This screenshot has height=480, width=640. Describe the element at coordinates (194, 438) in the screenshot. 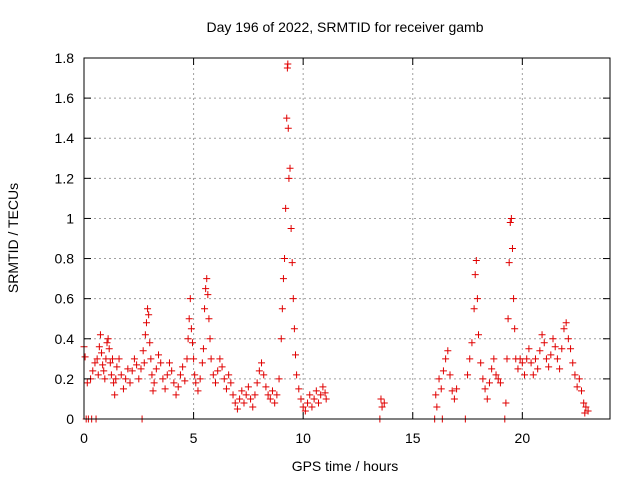

I see `x-tick-label: 5` at that location.